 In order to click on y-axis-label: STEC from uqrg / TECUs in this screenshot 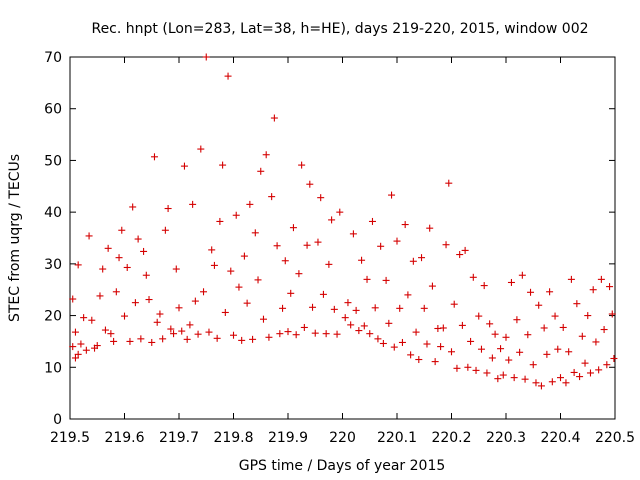, I will do `click(15, 238)`.